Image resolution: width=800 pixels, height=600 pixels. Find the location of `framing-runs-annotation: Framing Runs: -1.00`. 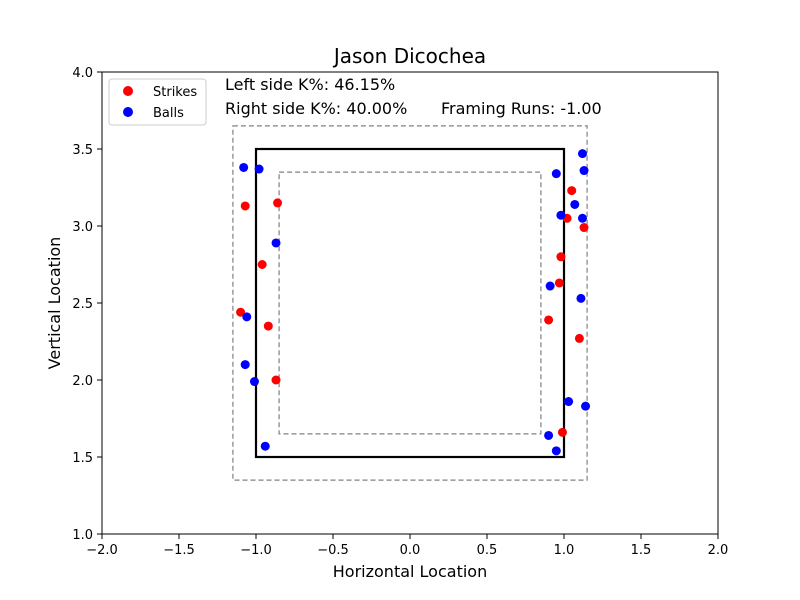

framing-runs-annotation: Framing Runs: -1.00 is located at coordinates (521, 108).